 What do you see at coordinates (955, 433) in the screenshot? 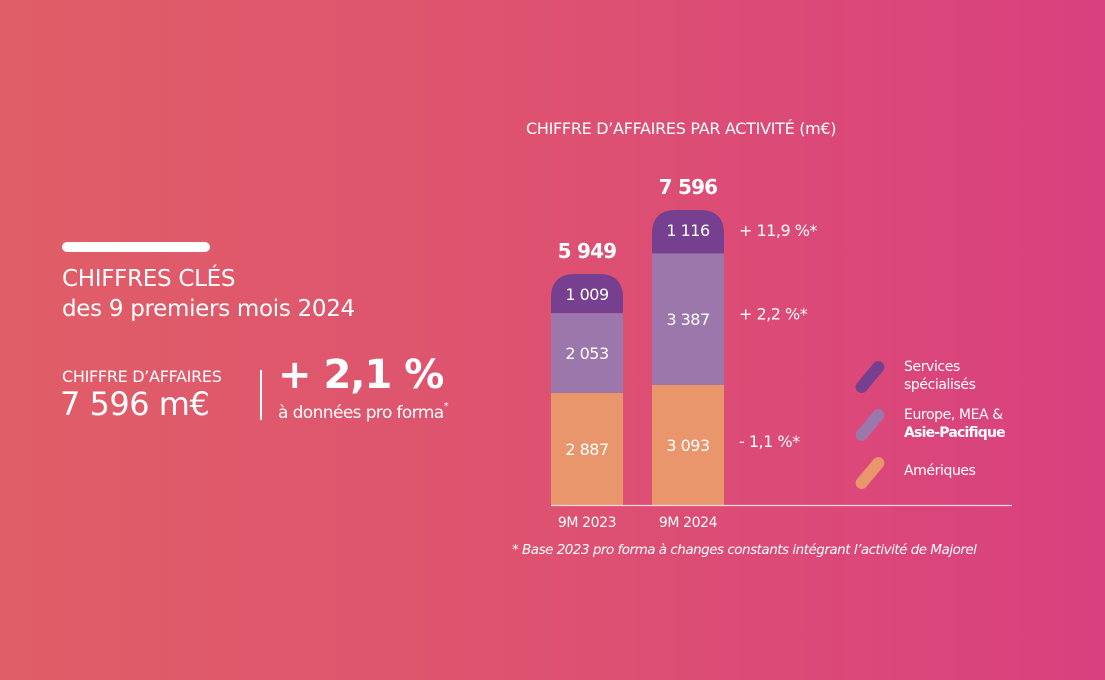
I see `legend-label-line2: Asie-Pacifique` at bounding box center [955, 433].